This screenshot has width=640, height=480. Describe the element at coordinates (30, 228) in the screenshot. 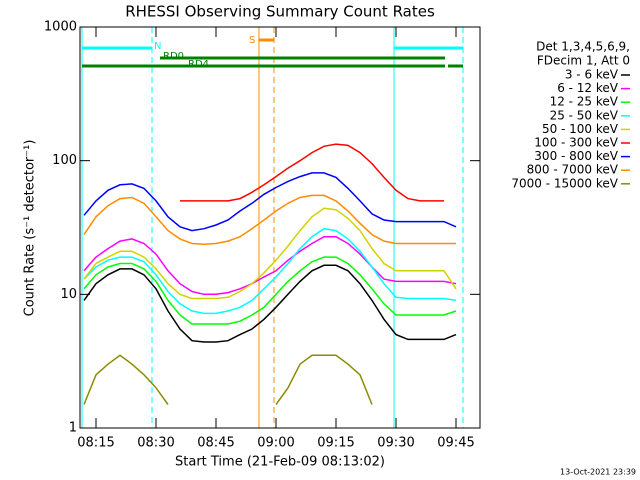

I see `y-axis-label: Count Rate (s⁻¹ detector⁻¹)` at that location.